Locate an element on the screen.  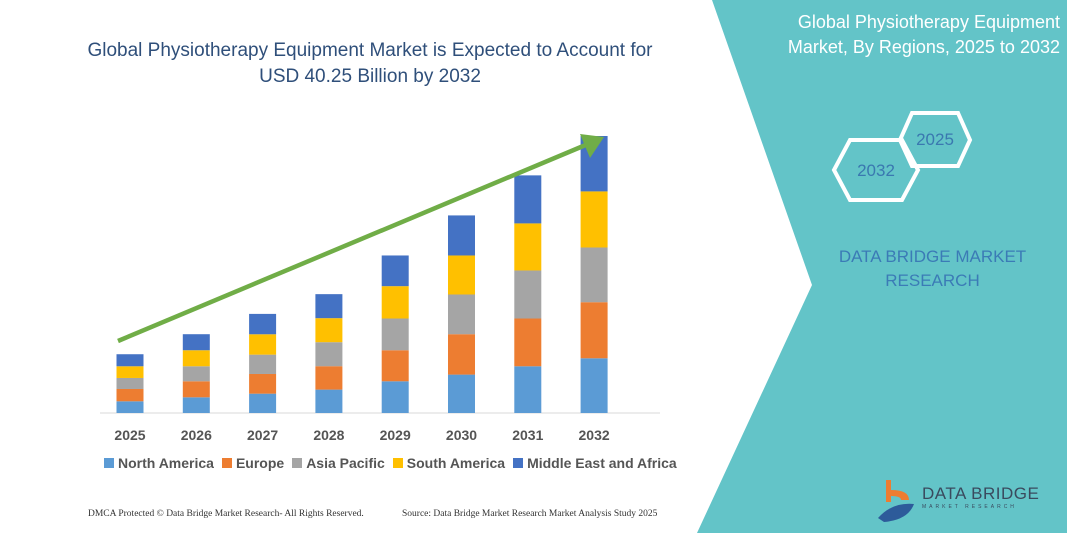
legend-item: Asia Pacific is located at coordinates (338, 463).